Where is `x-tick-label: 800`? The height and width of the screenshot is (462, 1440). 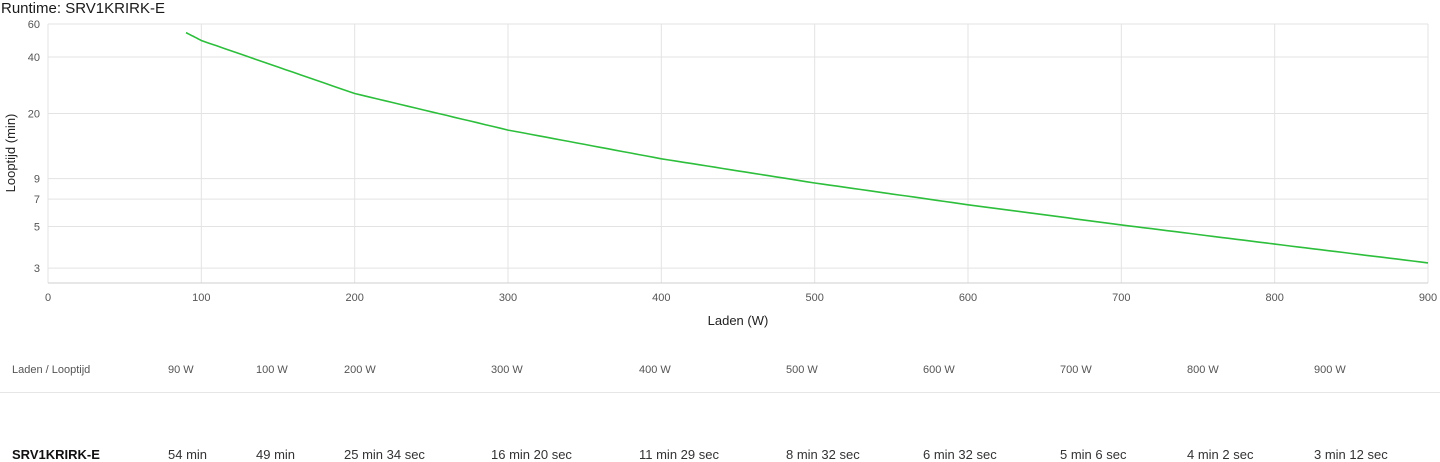
x-tick-label: 800 is located at coordinates (1274, 298).